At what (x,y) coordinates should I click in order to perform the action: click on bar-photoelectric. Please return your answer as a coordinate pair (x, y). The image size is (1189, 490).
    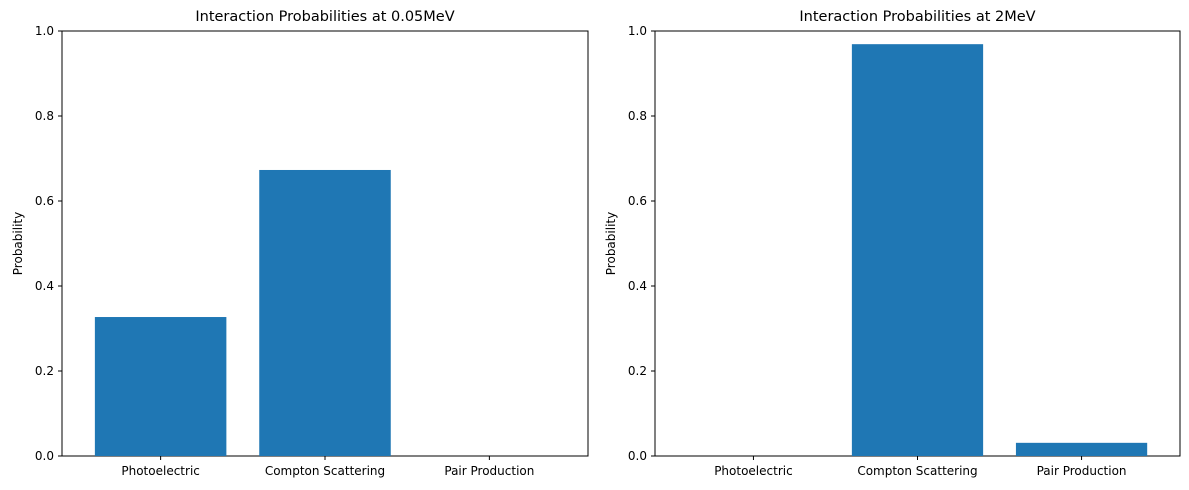
    Looking at the image, I should click on (160, 386).